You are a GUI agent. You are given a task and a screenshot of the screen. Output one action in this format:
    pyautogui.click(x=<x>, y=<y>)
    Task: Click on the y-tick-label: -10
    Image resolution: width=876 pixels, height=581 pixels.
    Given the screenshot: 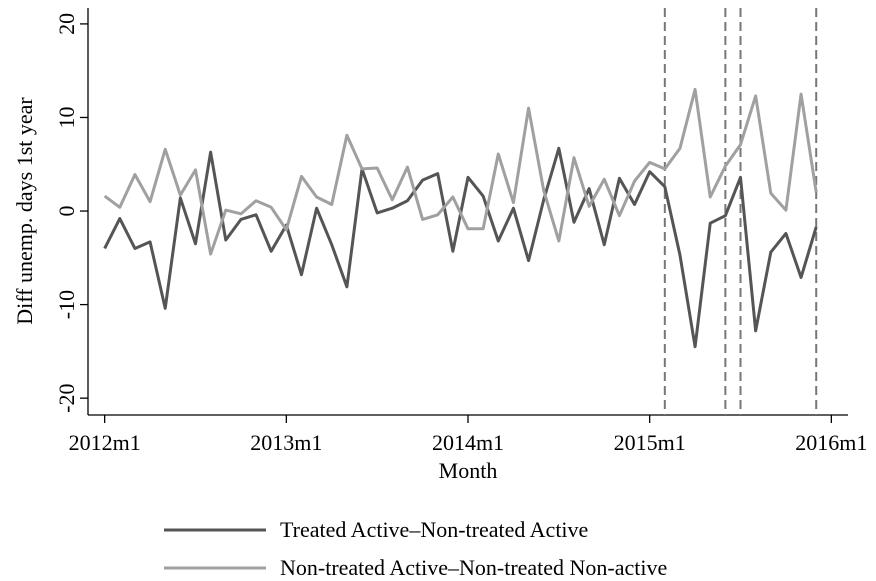 What is the action you would take?
    pyautogui.click(x=66, y=304)
    